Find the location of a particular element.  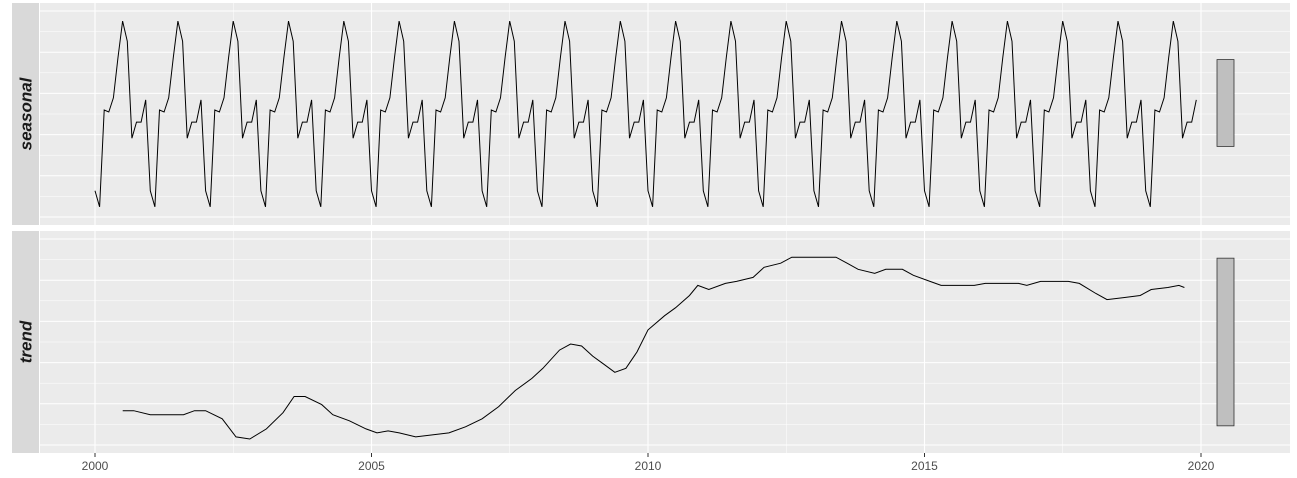

scale-bar-trend is located at coordinates (1225, 342).